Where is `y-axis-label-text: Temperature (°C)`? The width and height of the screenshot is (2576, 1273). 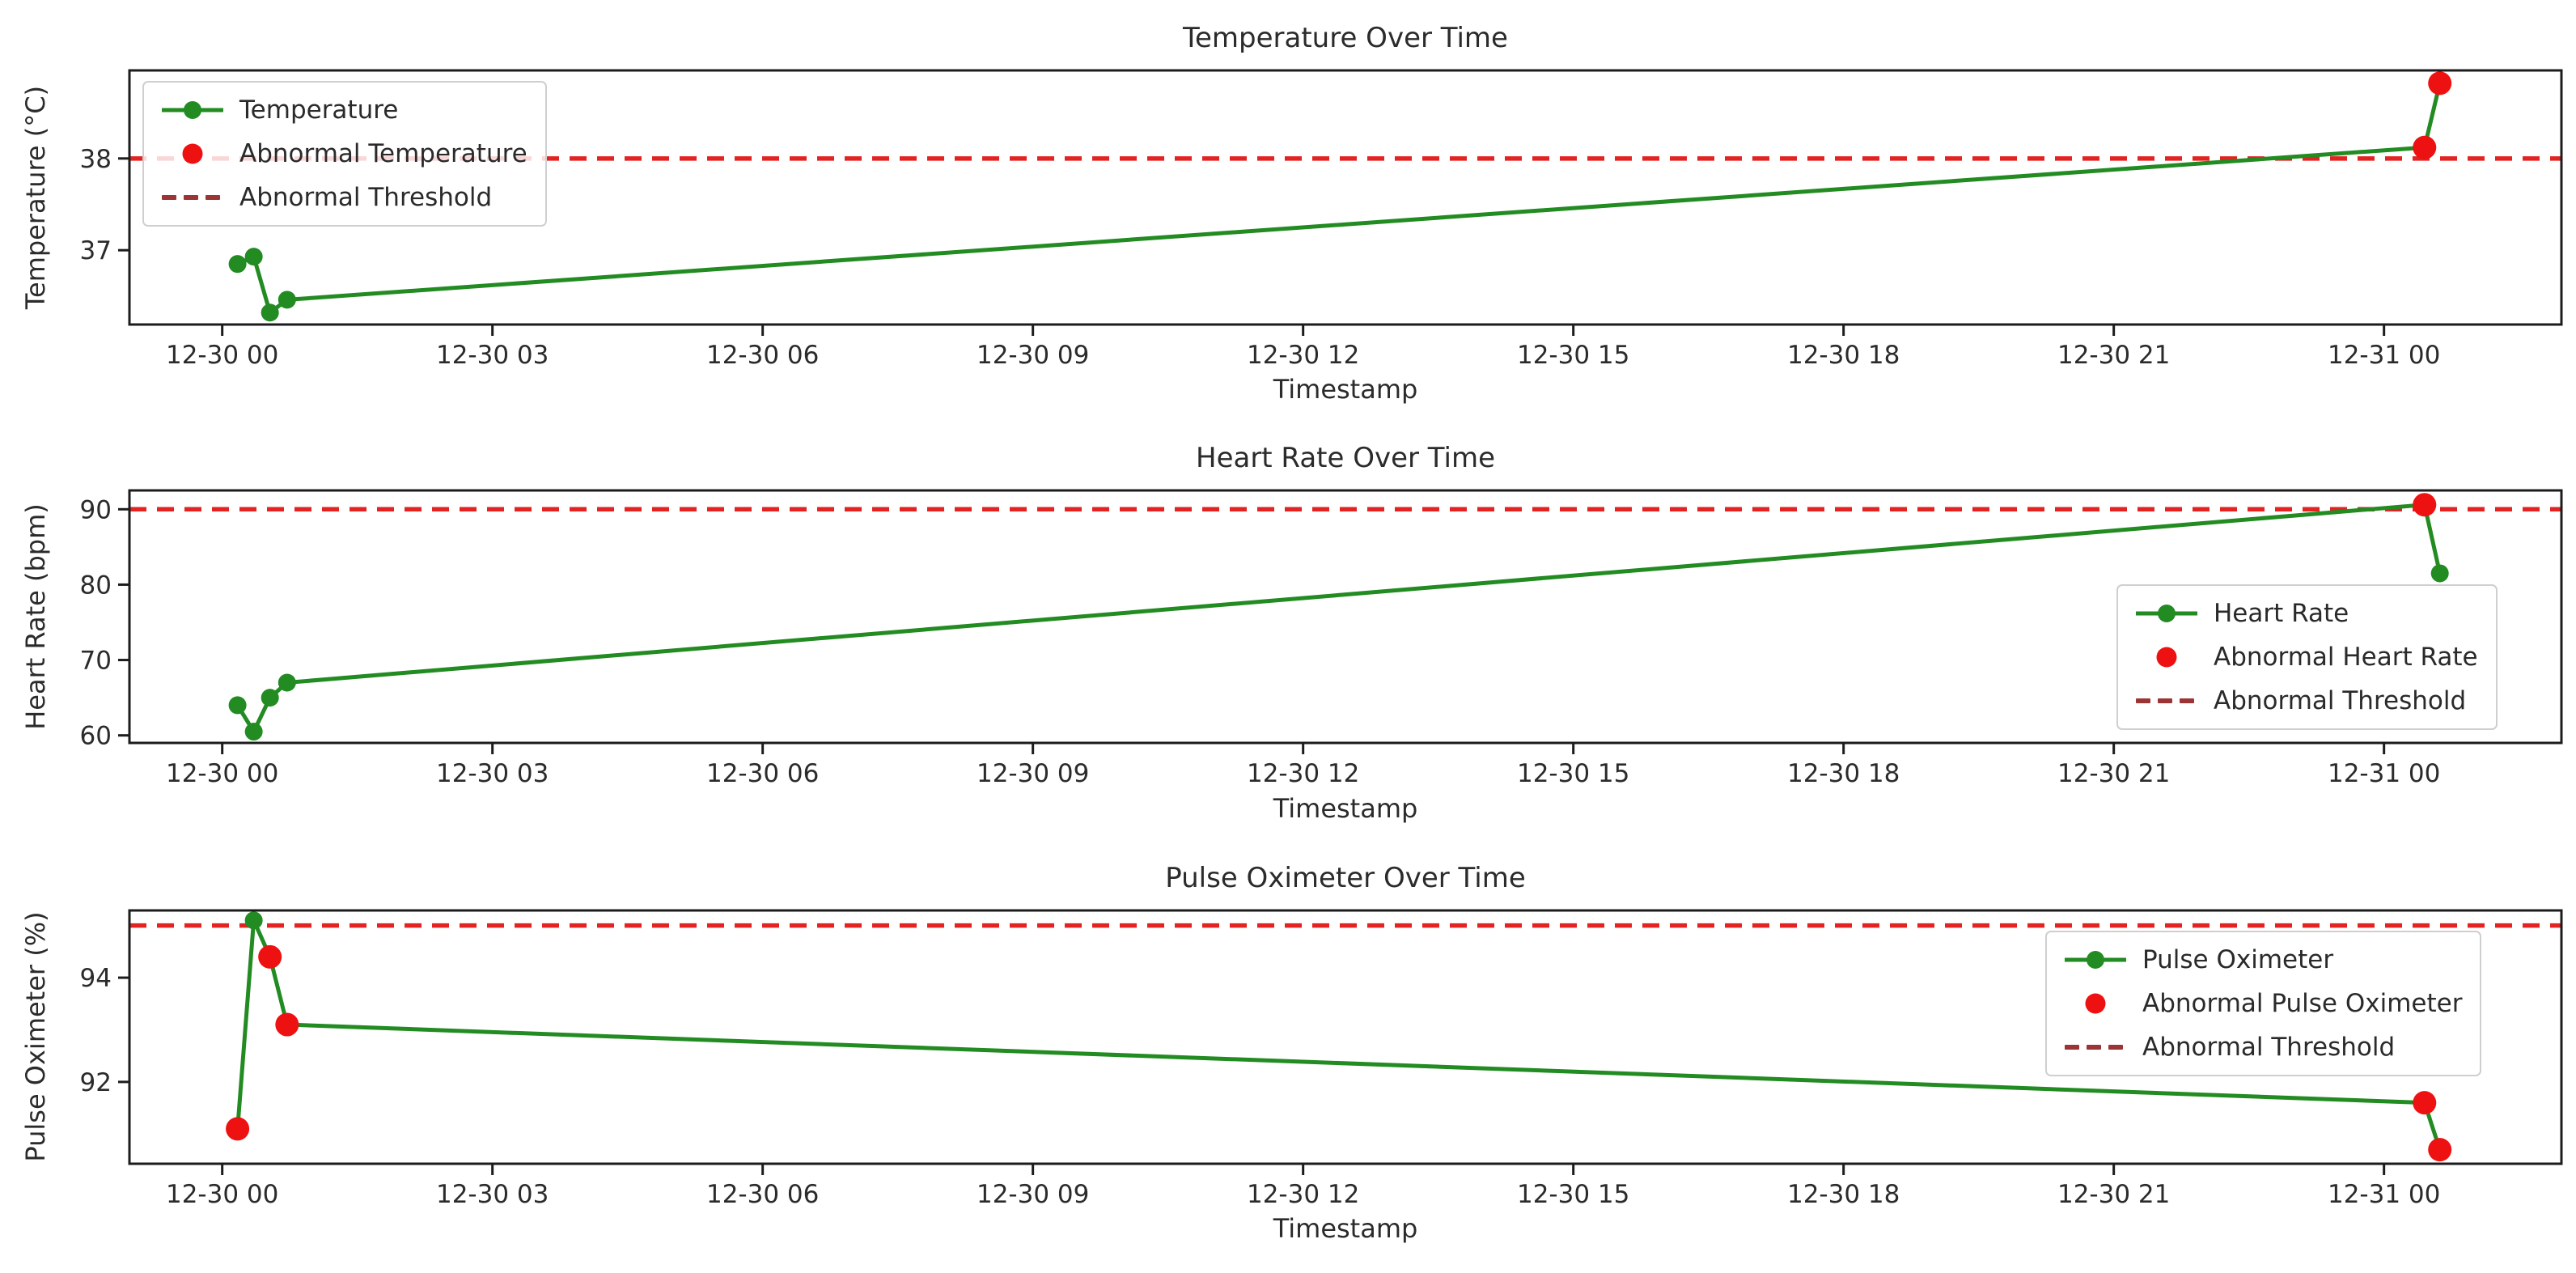
y-axis-label-text: Temperature (°C) is located at coordinates (35, 197).